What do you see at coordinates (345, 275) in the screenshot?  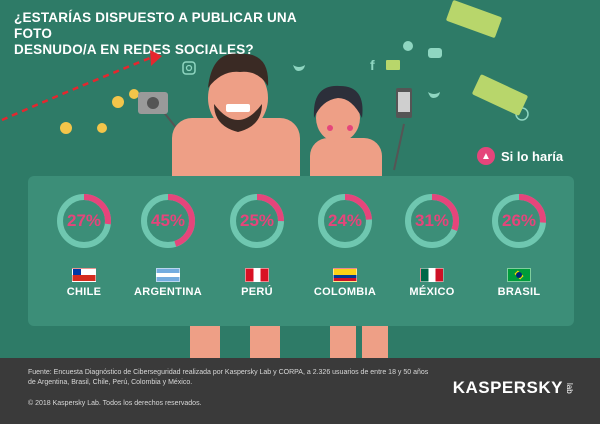 I see `colombia-flag-icon` at bounding box center [345, 275].